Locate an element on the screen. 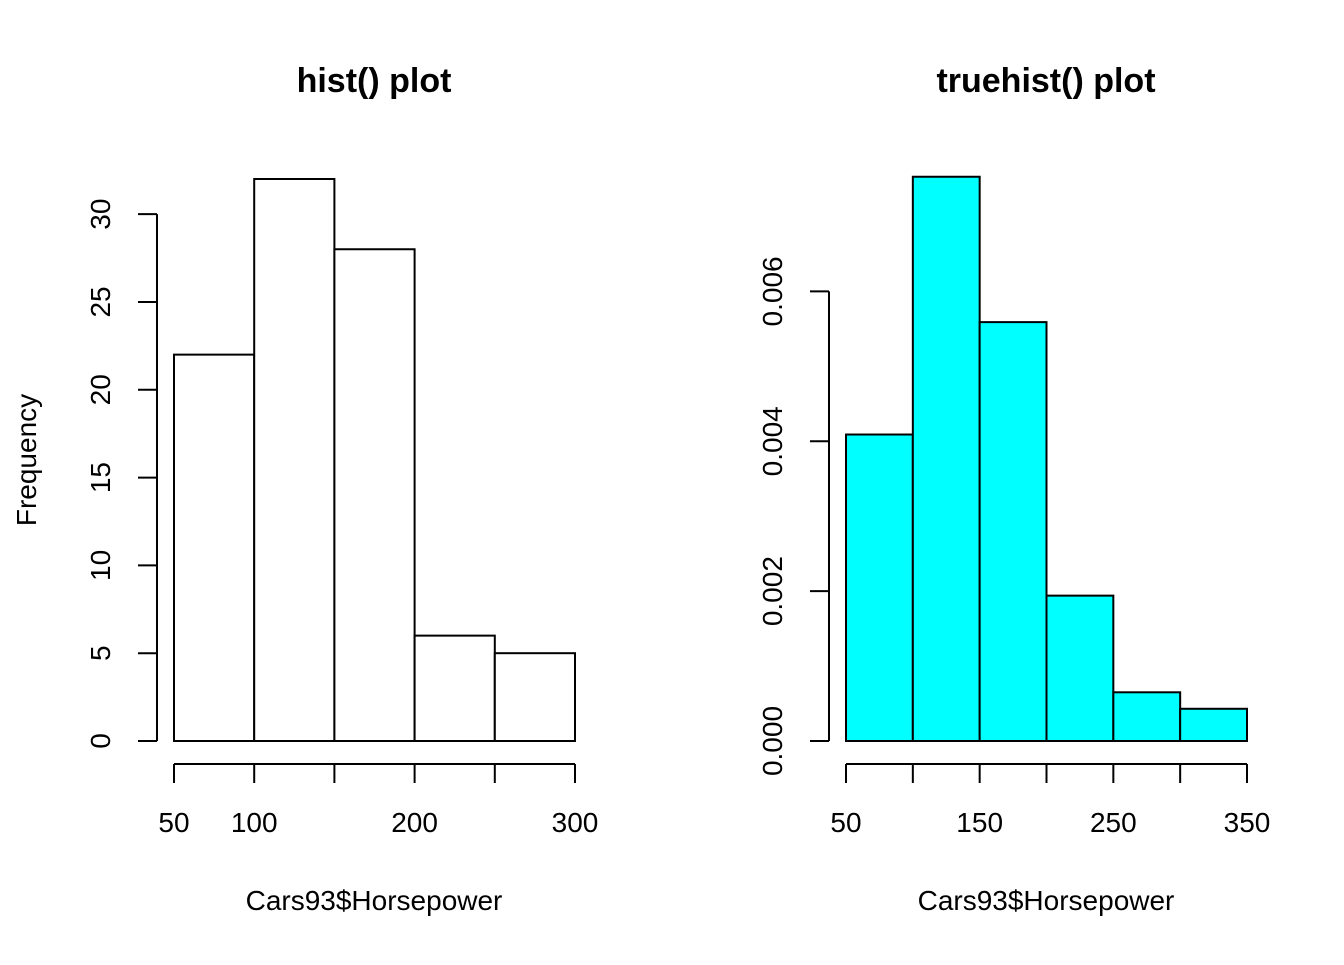 The width and height of the screenshot is (1344, 965). x-tick-label: 350 is located at coordinates (1247, 822).